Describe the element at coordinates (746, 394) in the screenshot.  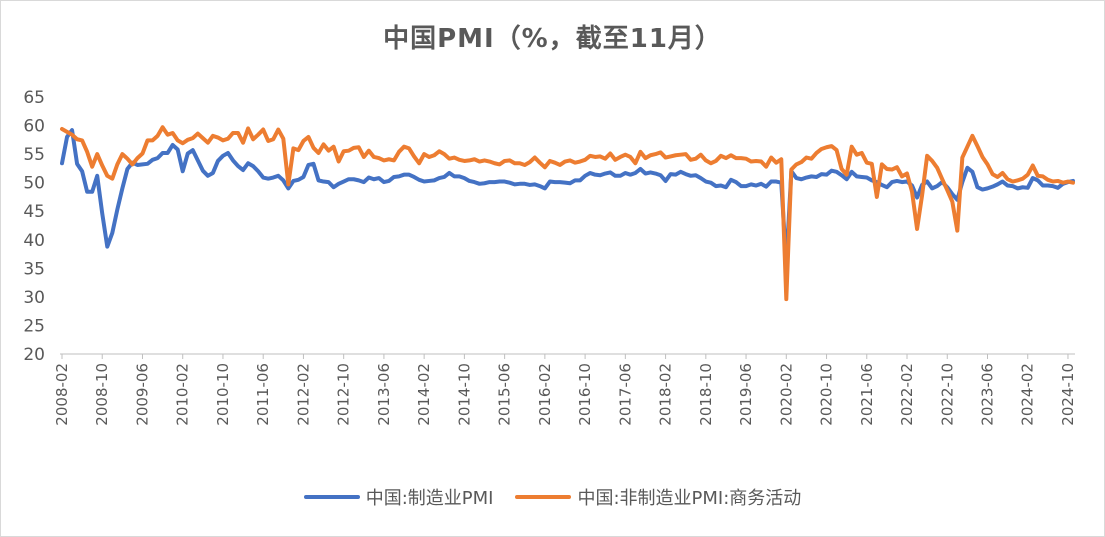
I see `x-tick-label: 2019-06` at that location.